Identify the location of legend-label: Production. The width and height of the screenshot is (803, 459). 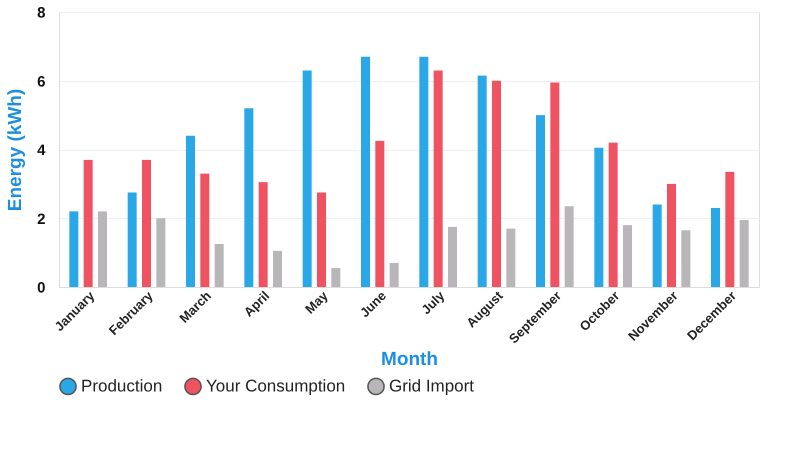
(121, 386).